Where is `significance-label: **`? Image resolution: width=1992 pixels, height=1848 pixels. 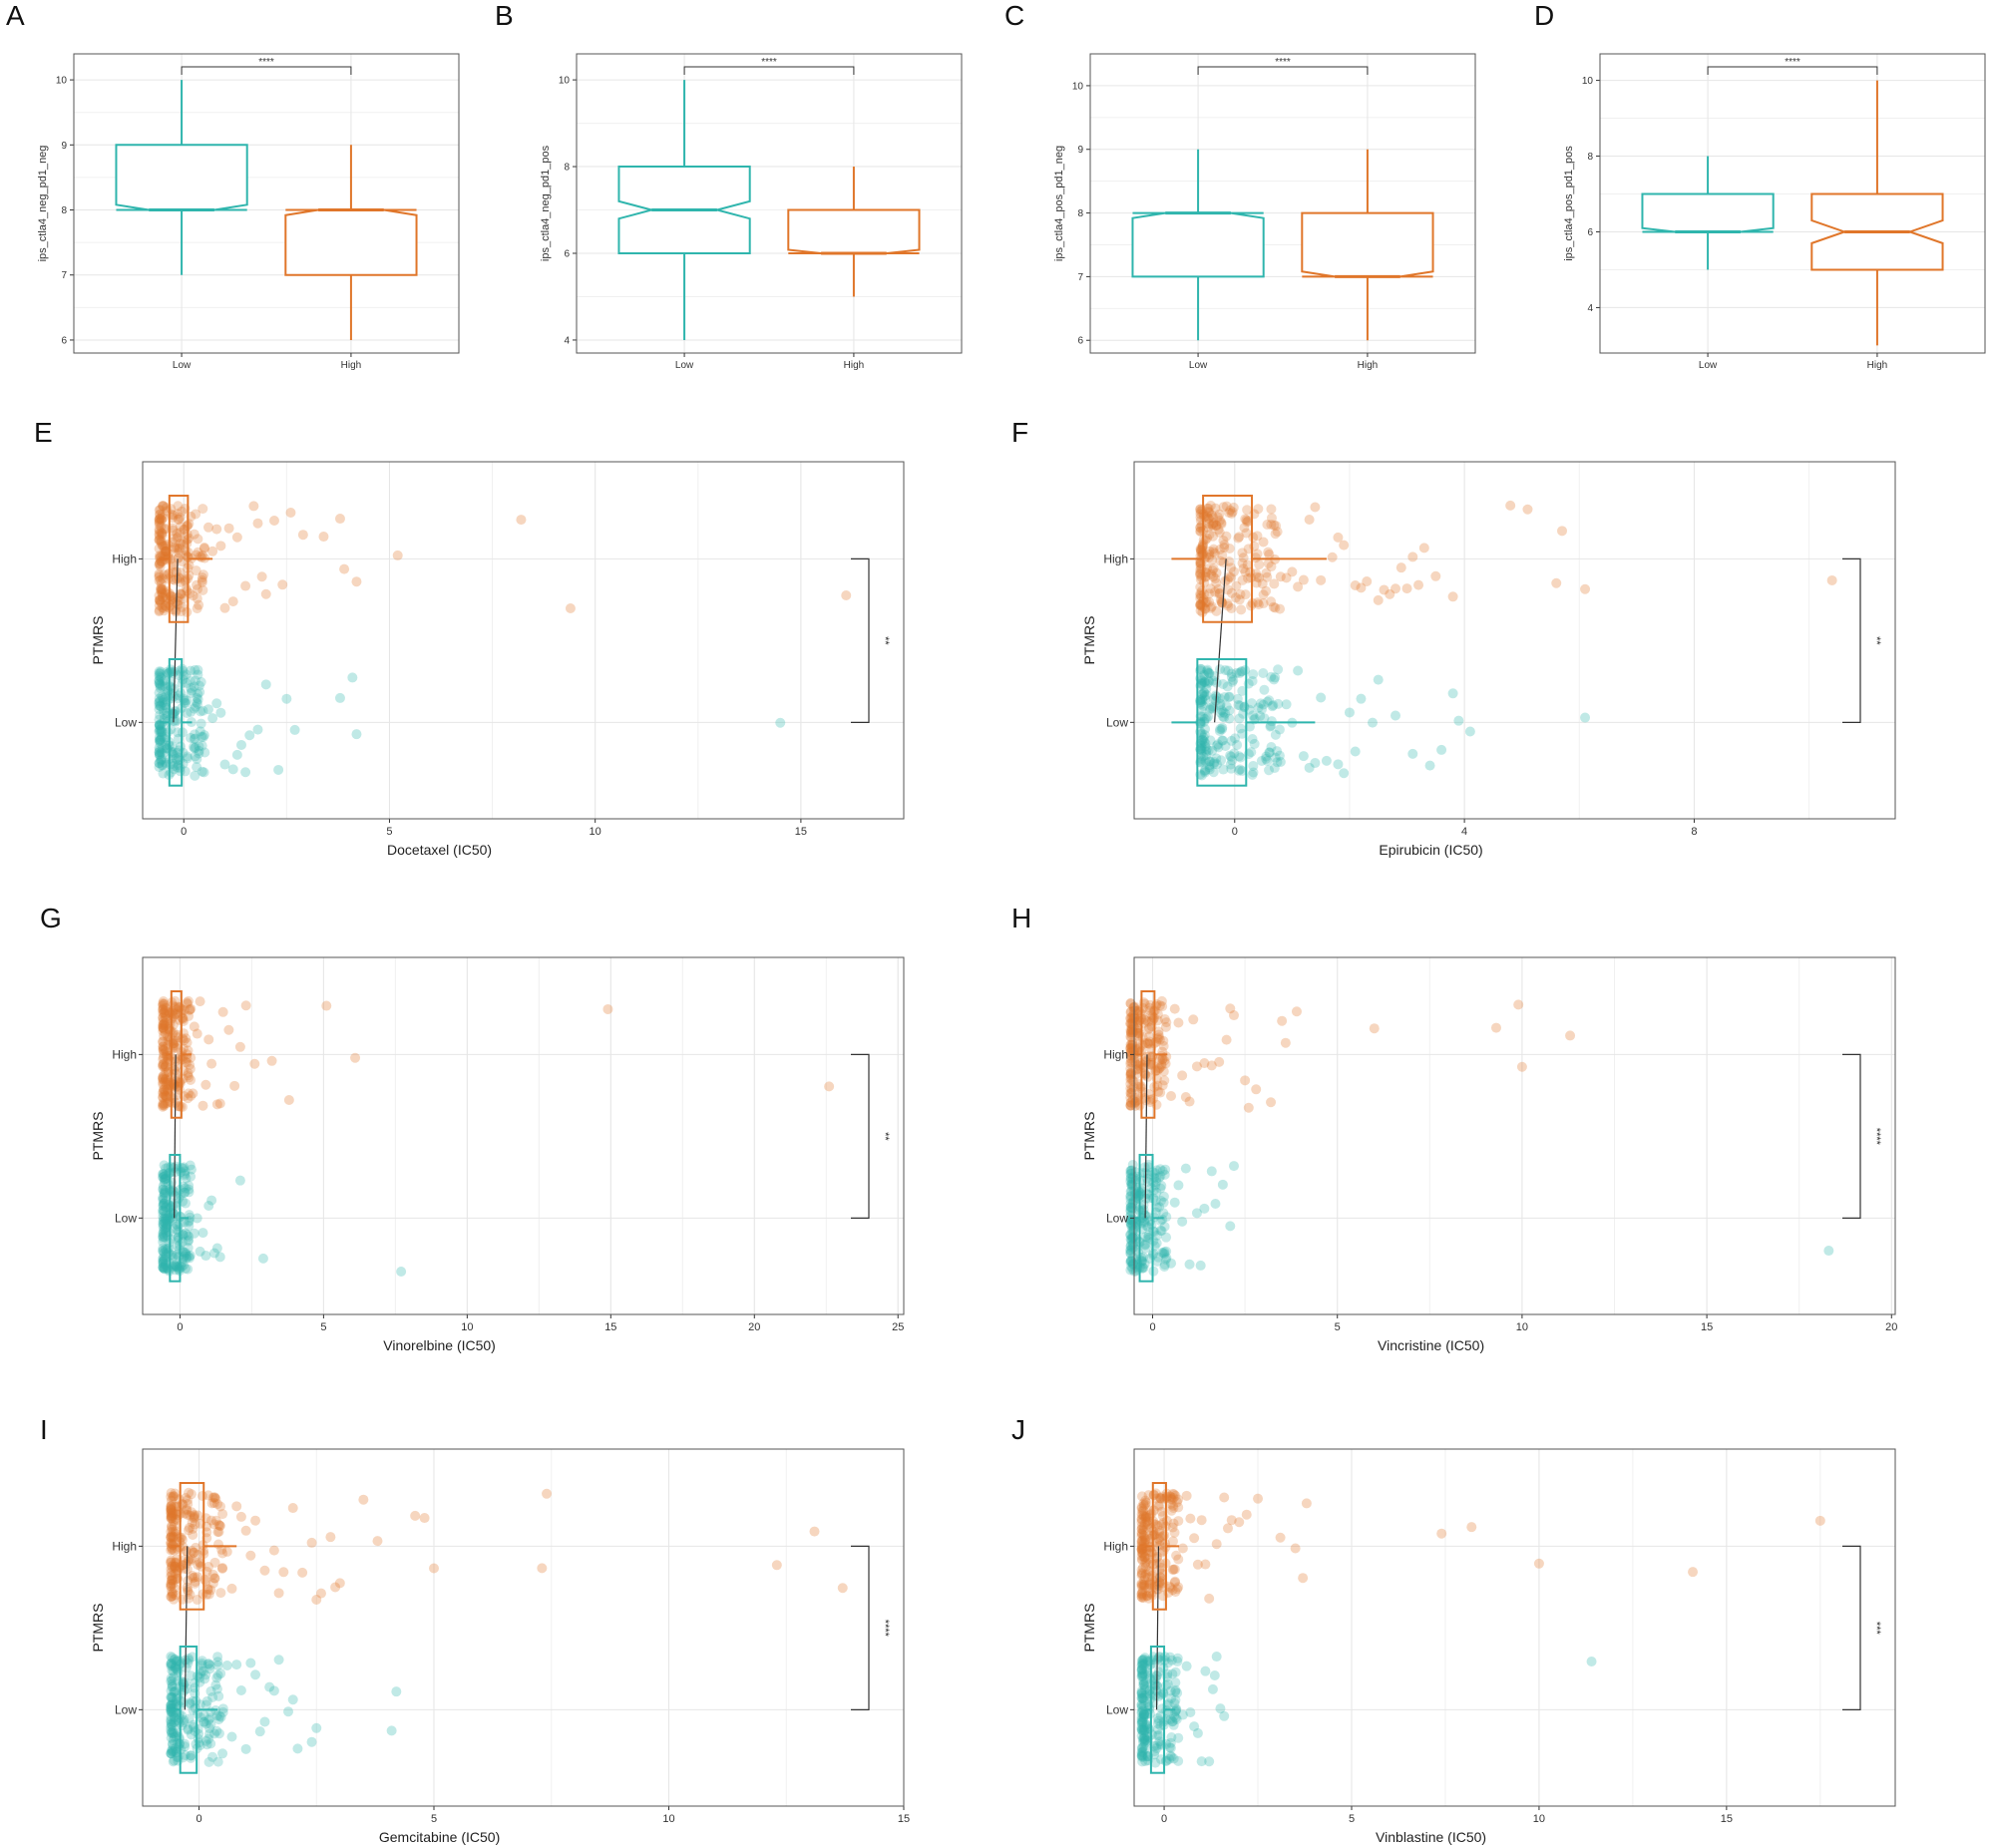 significance-label: ** is located at coordinates (885, 1136).